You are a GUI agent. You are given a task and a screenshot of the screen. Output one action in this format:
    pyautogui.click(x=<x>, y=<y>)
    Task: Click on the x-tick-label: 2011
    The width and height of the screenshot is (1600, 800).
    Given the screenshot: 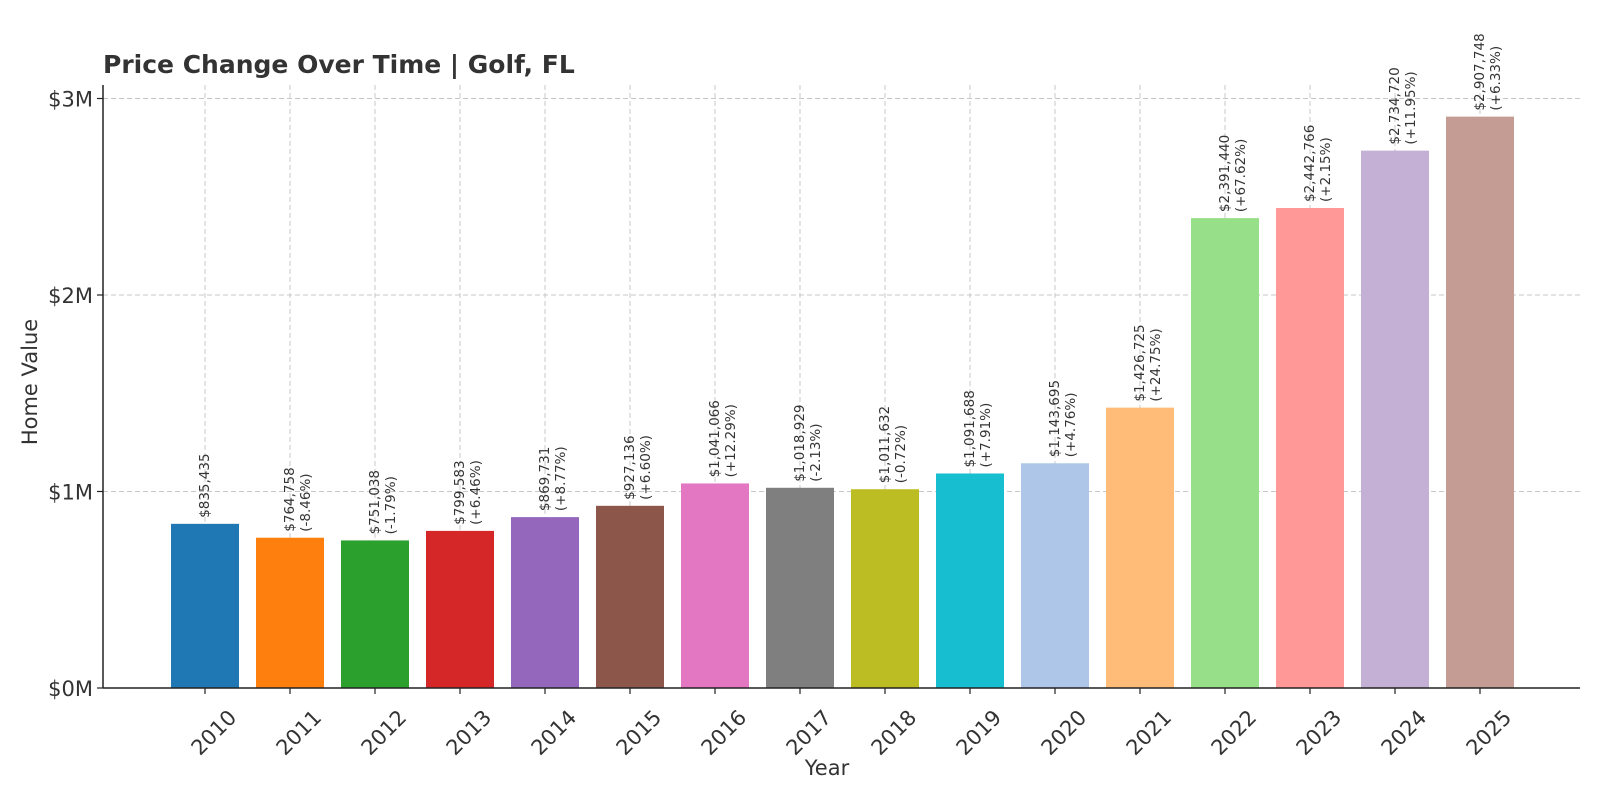 What is the action you would take?
    pyautogui.click(x=299, y=732)
    